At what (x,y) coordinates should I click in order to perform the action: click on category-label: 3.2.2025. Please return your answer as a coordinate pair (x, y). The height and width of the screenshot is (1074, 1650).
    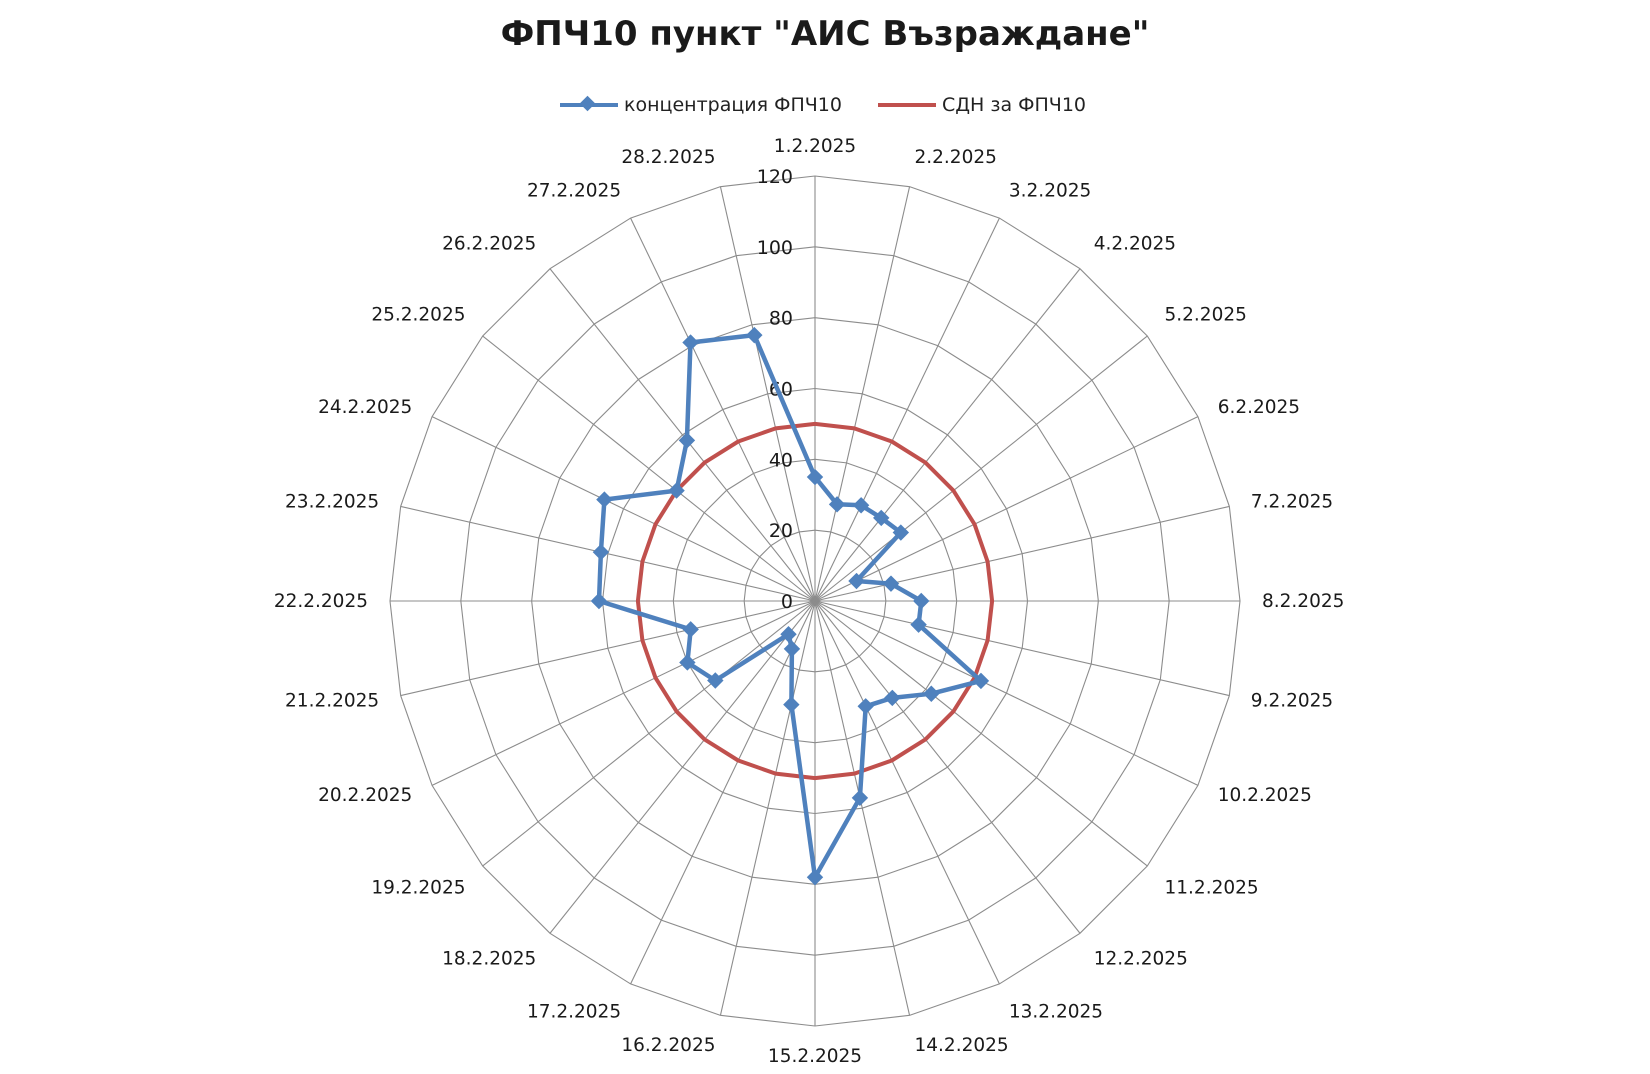
    Looking at the image, I should click on (1050, 190).